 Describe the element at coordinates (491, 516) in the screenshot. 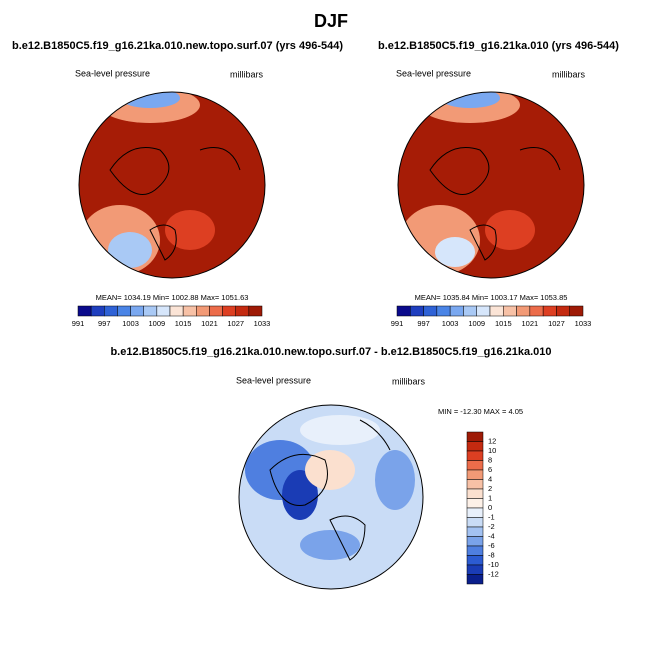

I see `colorbar-label: -1` at that location.